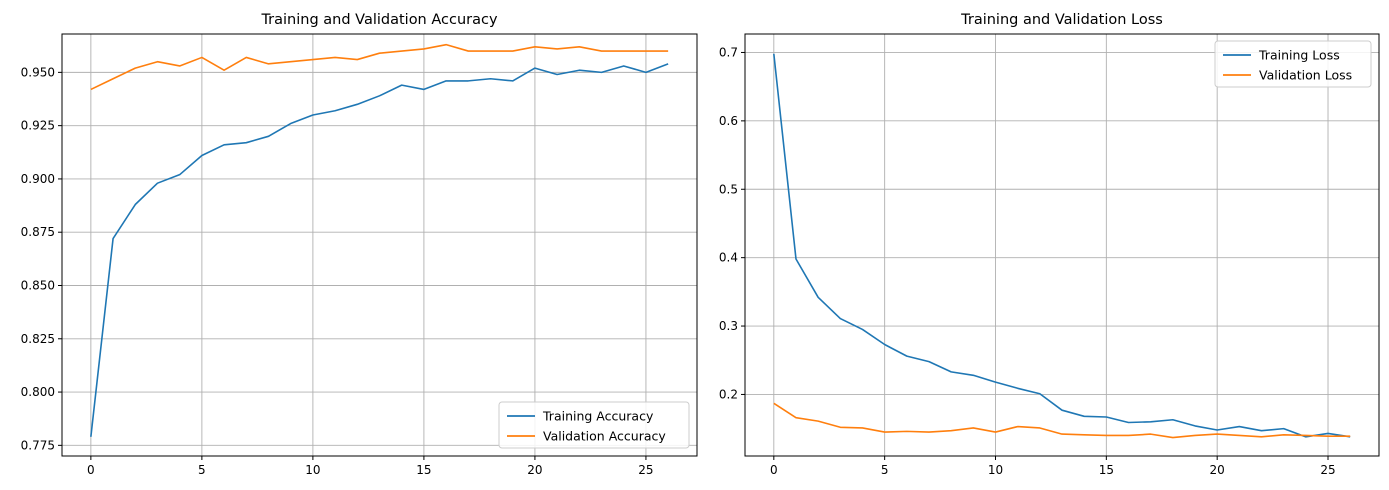  Describe the element at coordinates (598, 416) in the screenshot. I see `training-accuracy-legend-label: Training Accuracy` at that location.